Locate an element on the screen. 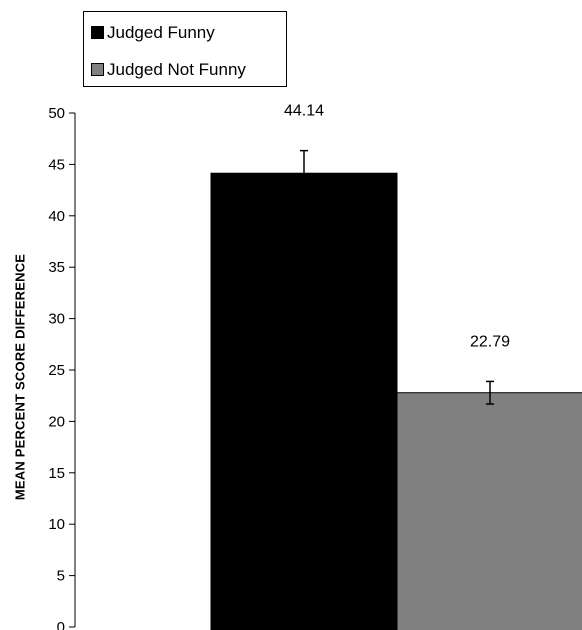  legend-item-judged-not-funny: Judged Not Funny is located at coordinates (168, 69).